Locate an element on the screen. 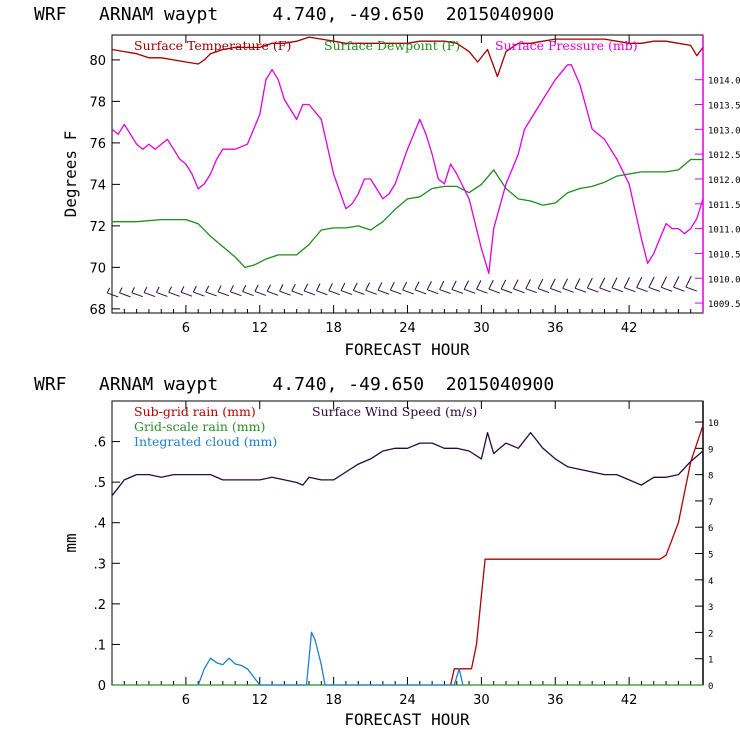 This screenshot has width=740, height=740. bottom-y-tick-label: .3 is located at coordinates (100, 564).